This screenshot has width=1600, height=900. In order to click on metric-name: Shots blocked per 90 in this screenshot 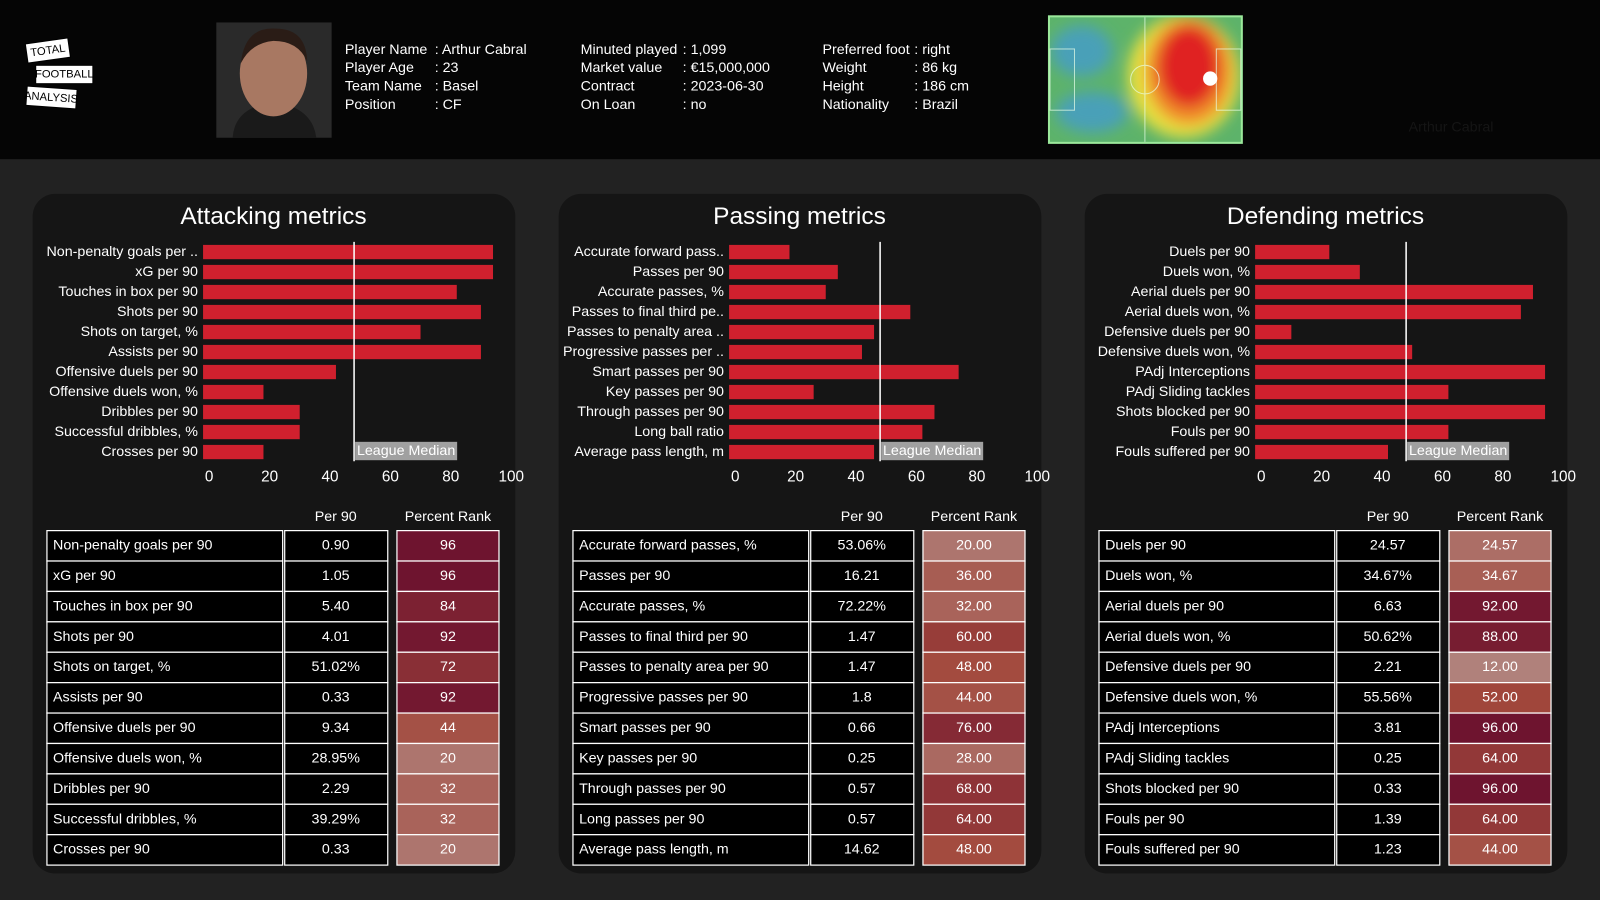, I will do `click(1172, 789)`.